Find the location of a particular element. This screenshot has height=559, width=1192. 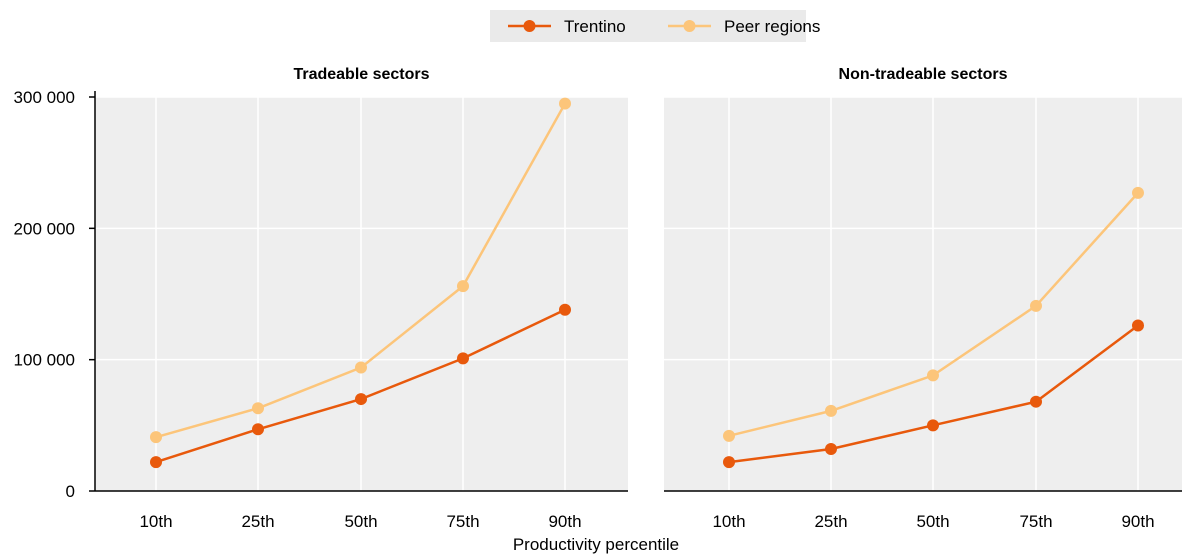

panel-title: Tradeable sectors is located at coordinates (361, 74).